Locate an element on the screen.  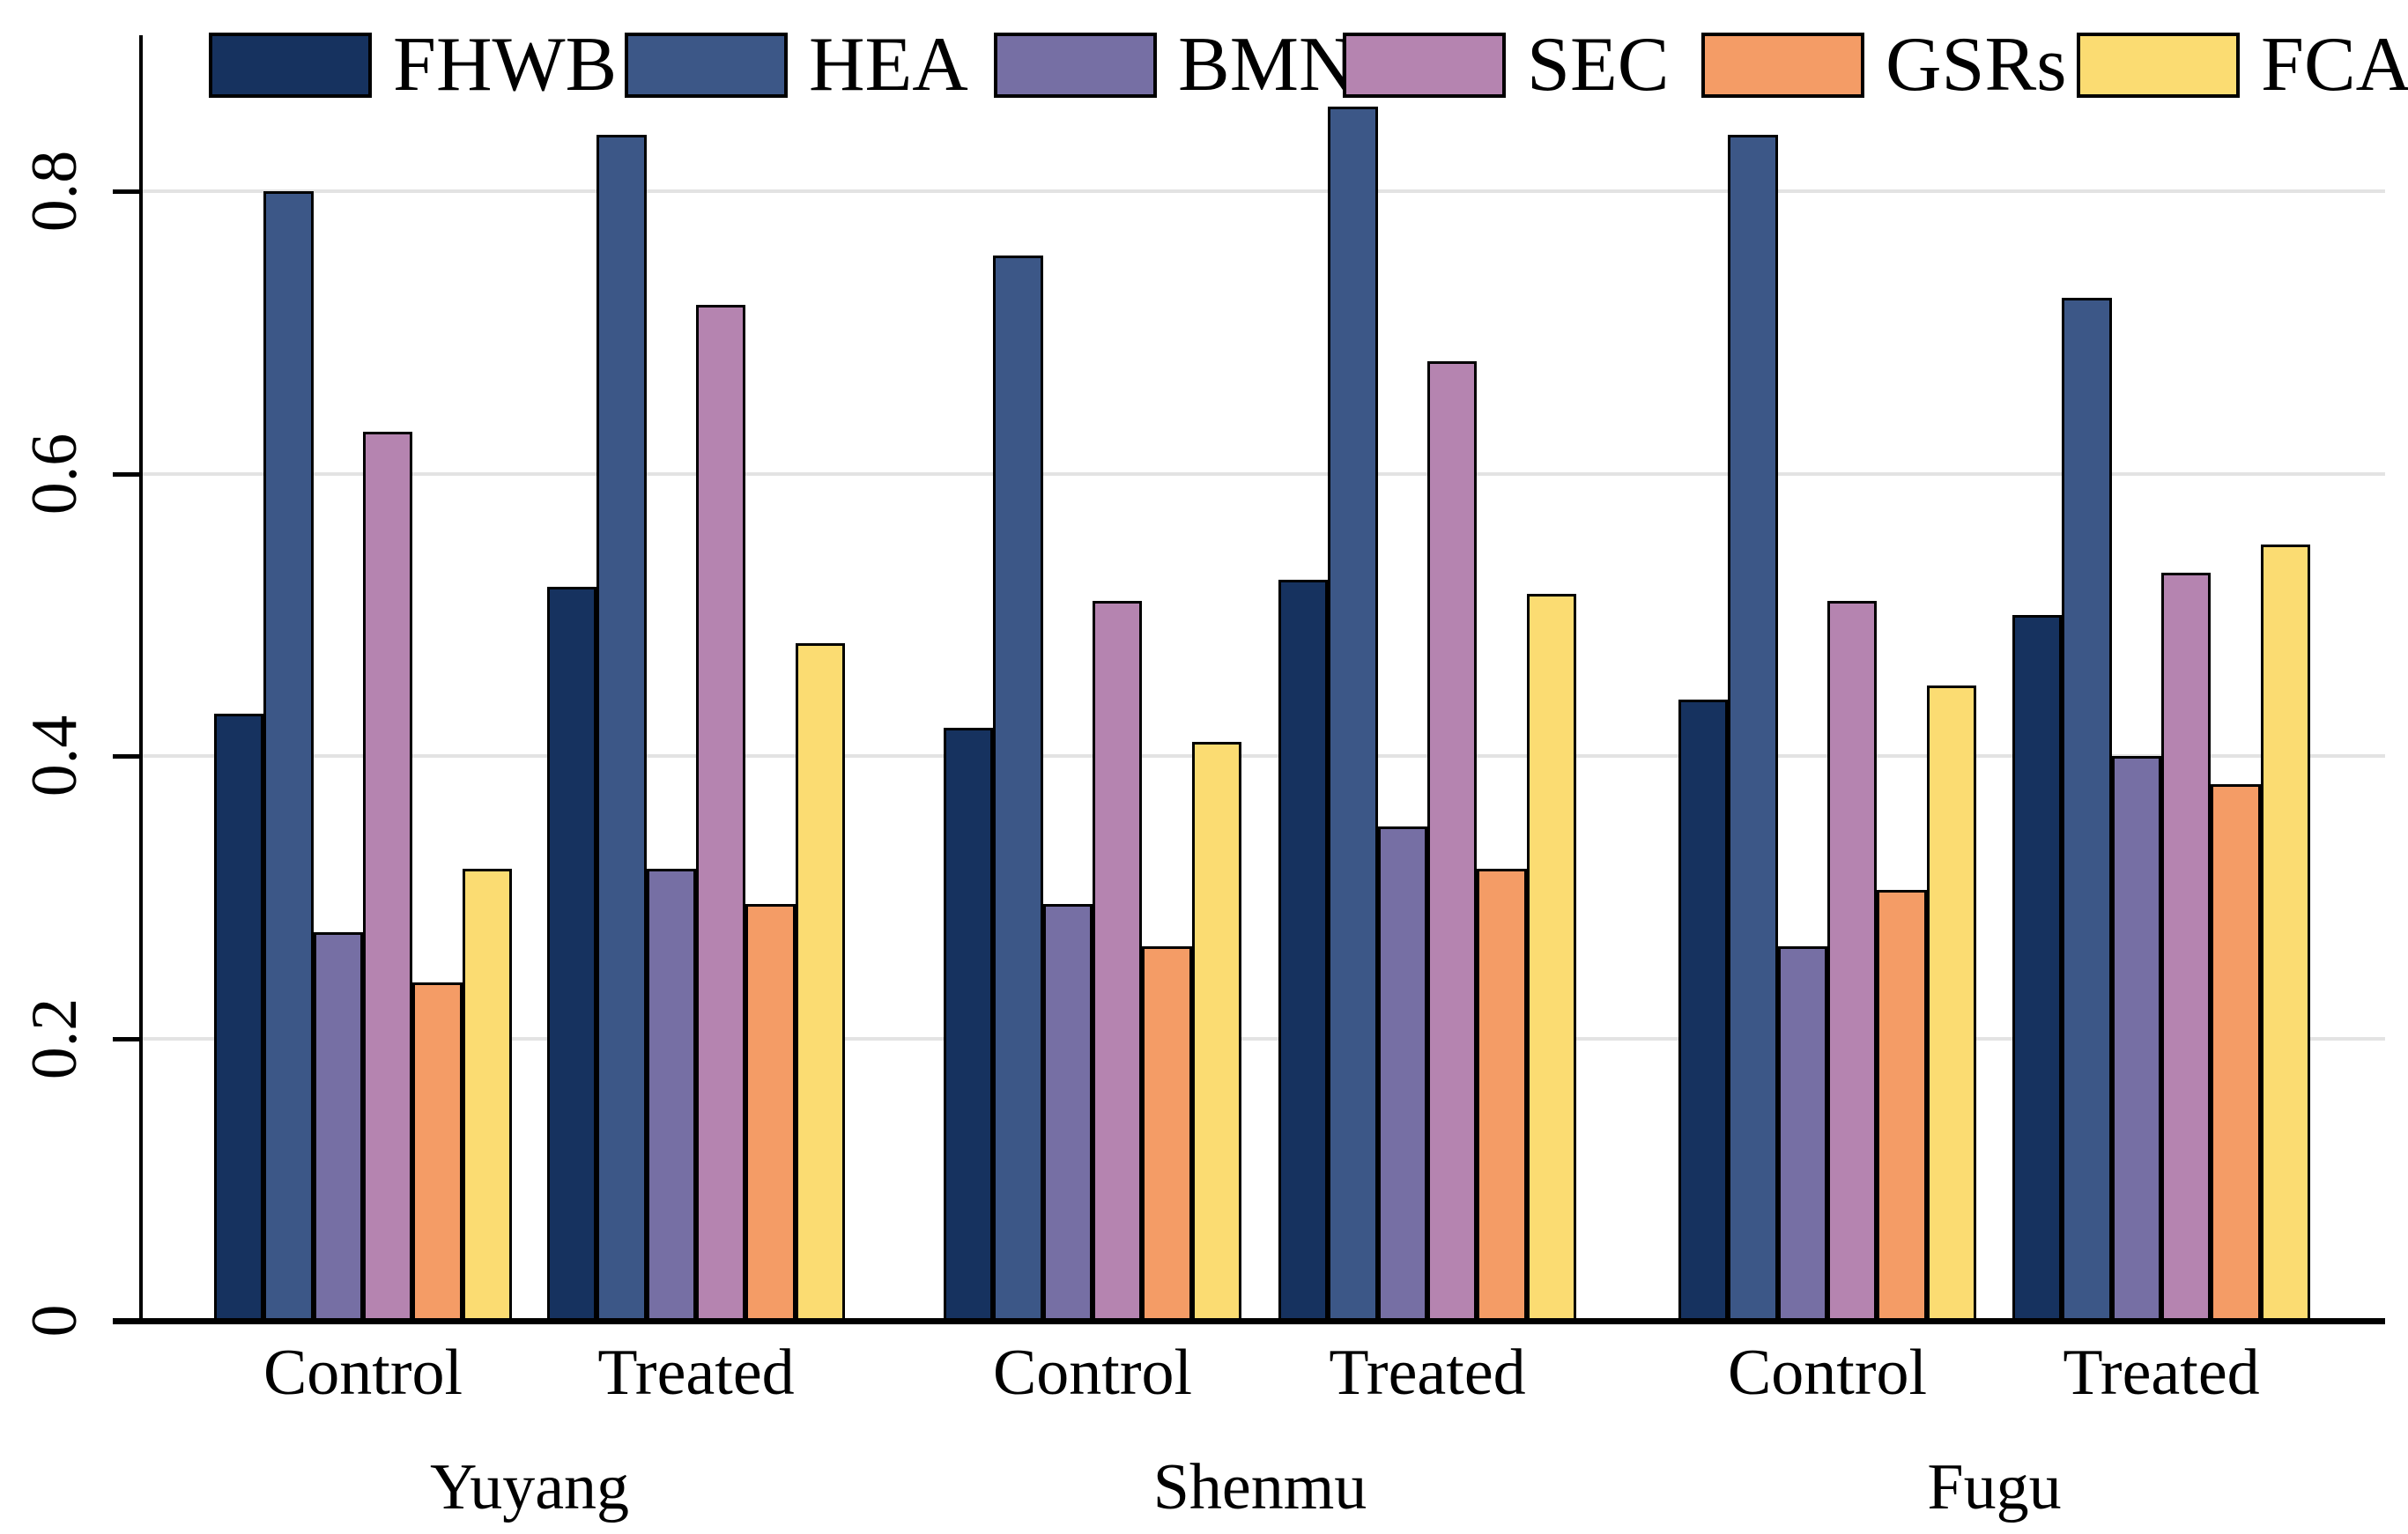
y-tick-label-0.8: 0.8 is located at coordinates (55, 192).